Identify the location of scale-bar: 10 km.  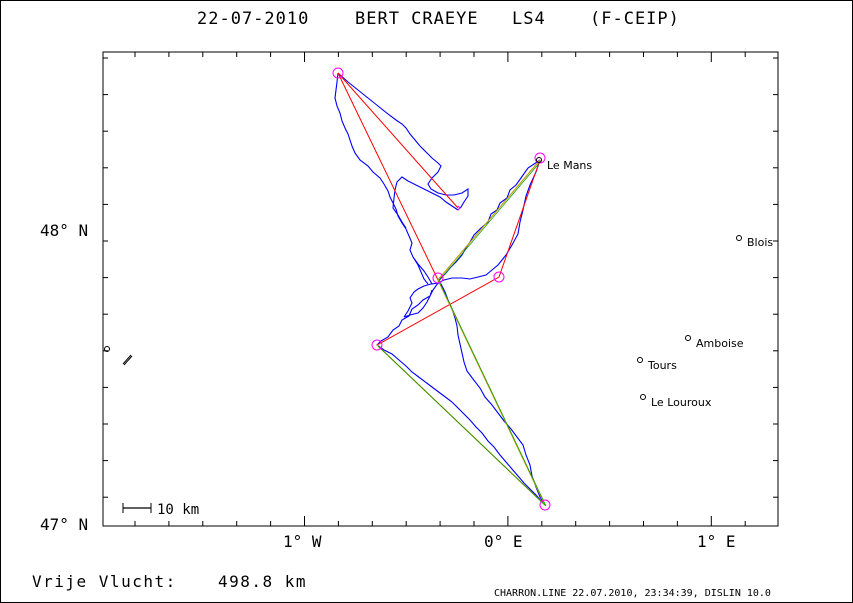
(160, 510).